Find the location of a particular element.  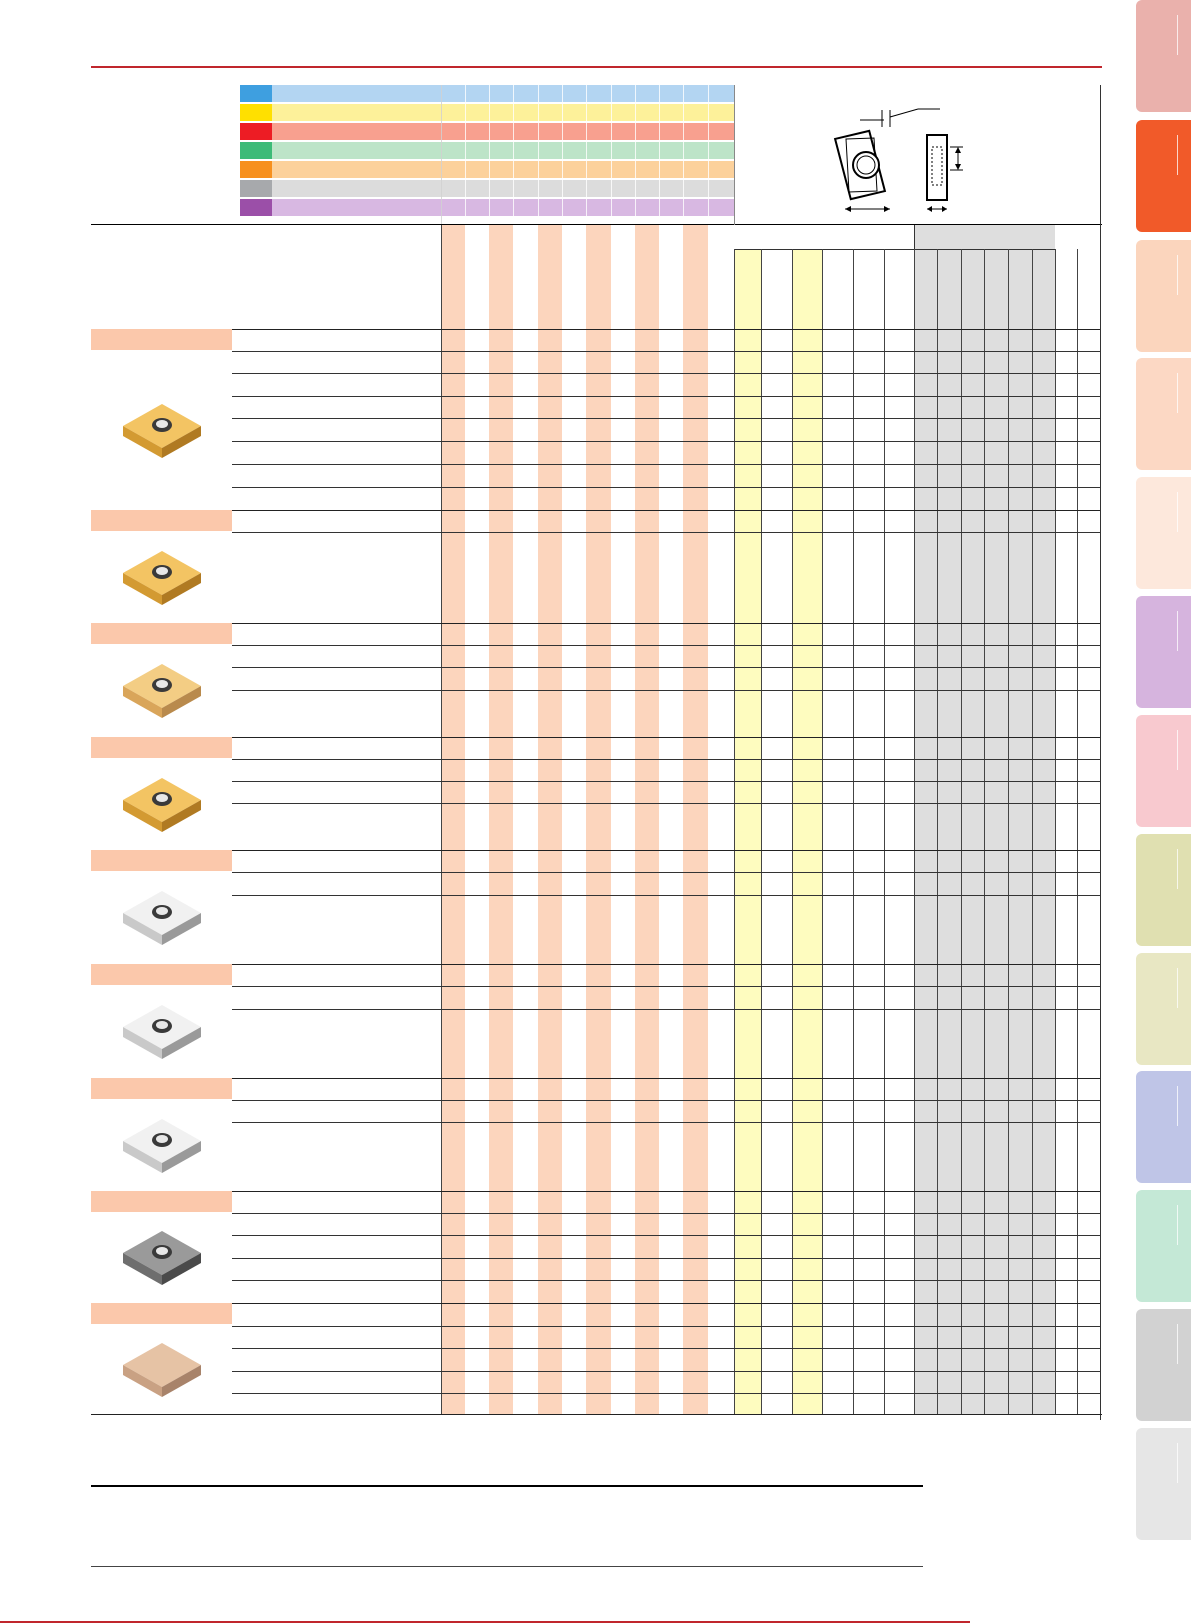

subheader-rule is located at coordinates (894, 249).